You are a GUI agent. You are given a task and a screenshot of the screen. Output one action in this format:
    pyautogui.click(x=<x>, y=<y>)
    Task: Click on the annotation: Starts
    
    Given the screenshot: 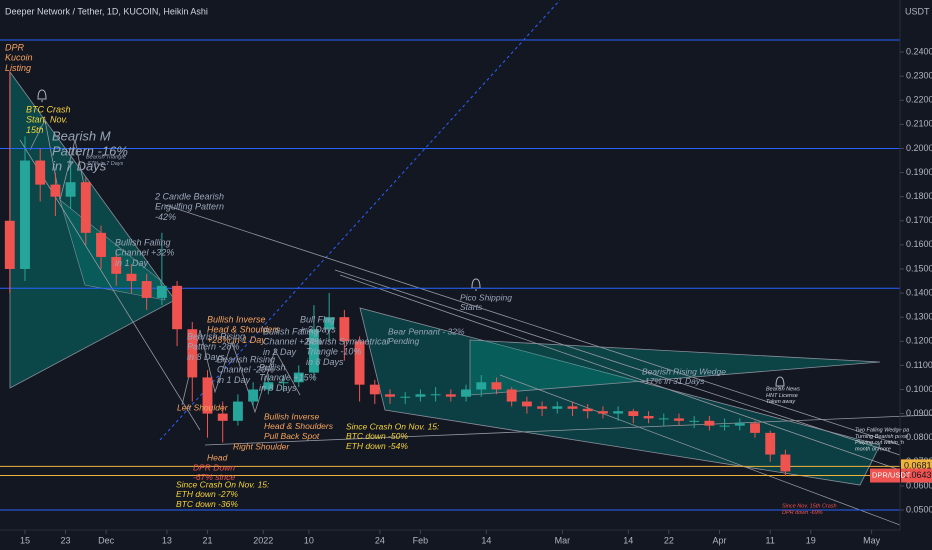 What is the action you would take?
    pyautogui.click(x=471, y=307)
    